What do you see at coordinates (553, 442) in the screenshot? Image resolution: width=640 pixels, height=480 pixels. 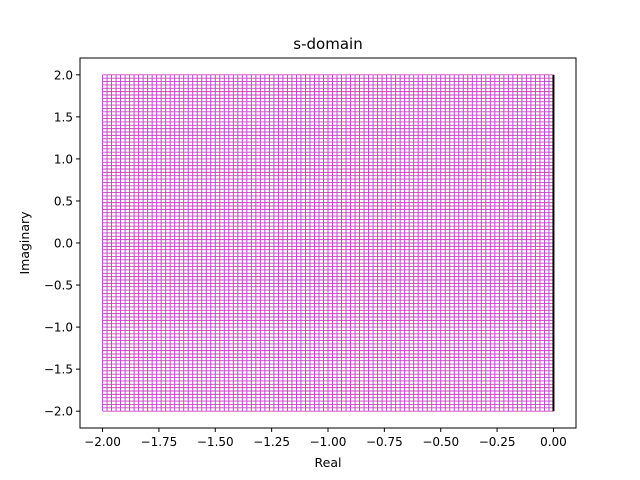 I see `x-tick-label: 0.00` at bounding box center [553, 442].